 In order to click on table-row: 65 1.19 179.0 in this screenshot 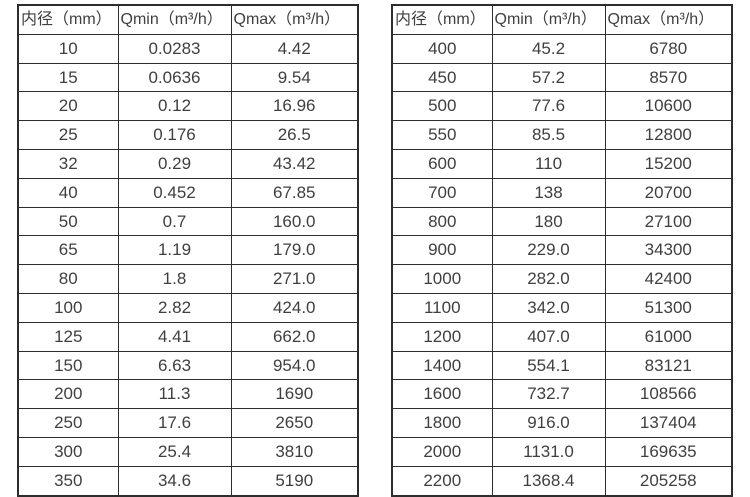, I will do `click(188, 250)`.